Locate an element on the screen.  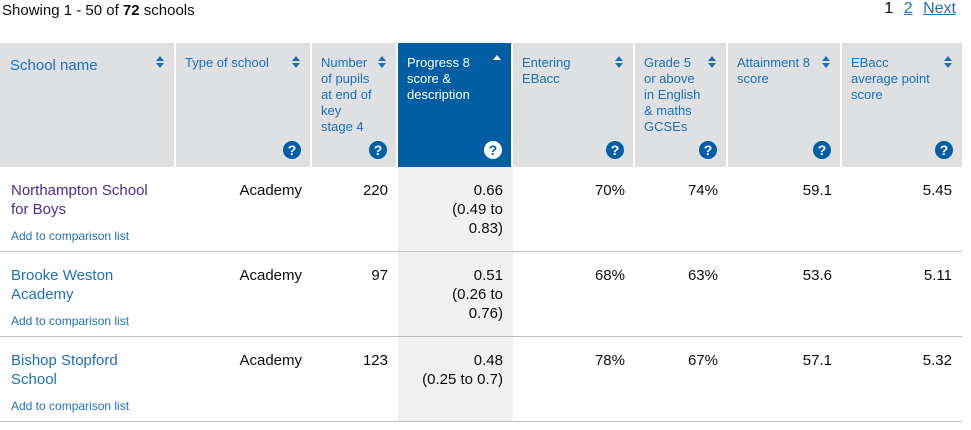
attainment-8-cell: 57.1 is located at coordinates (785, 379).